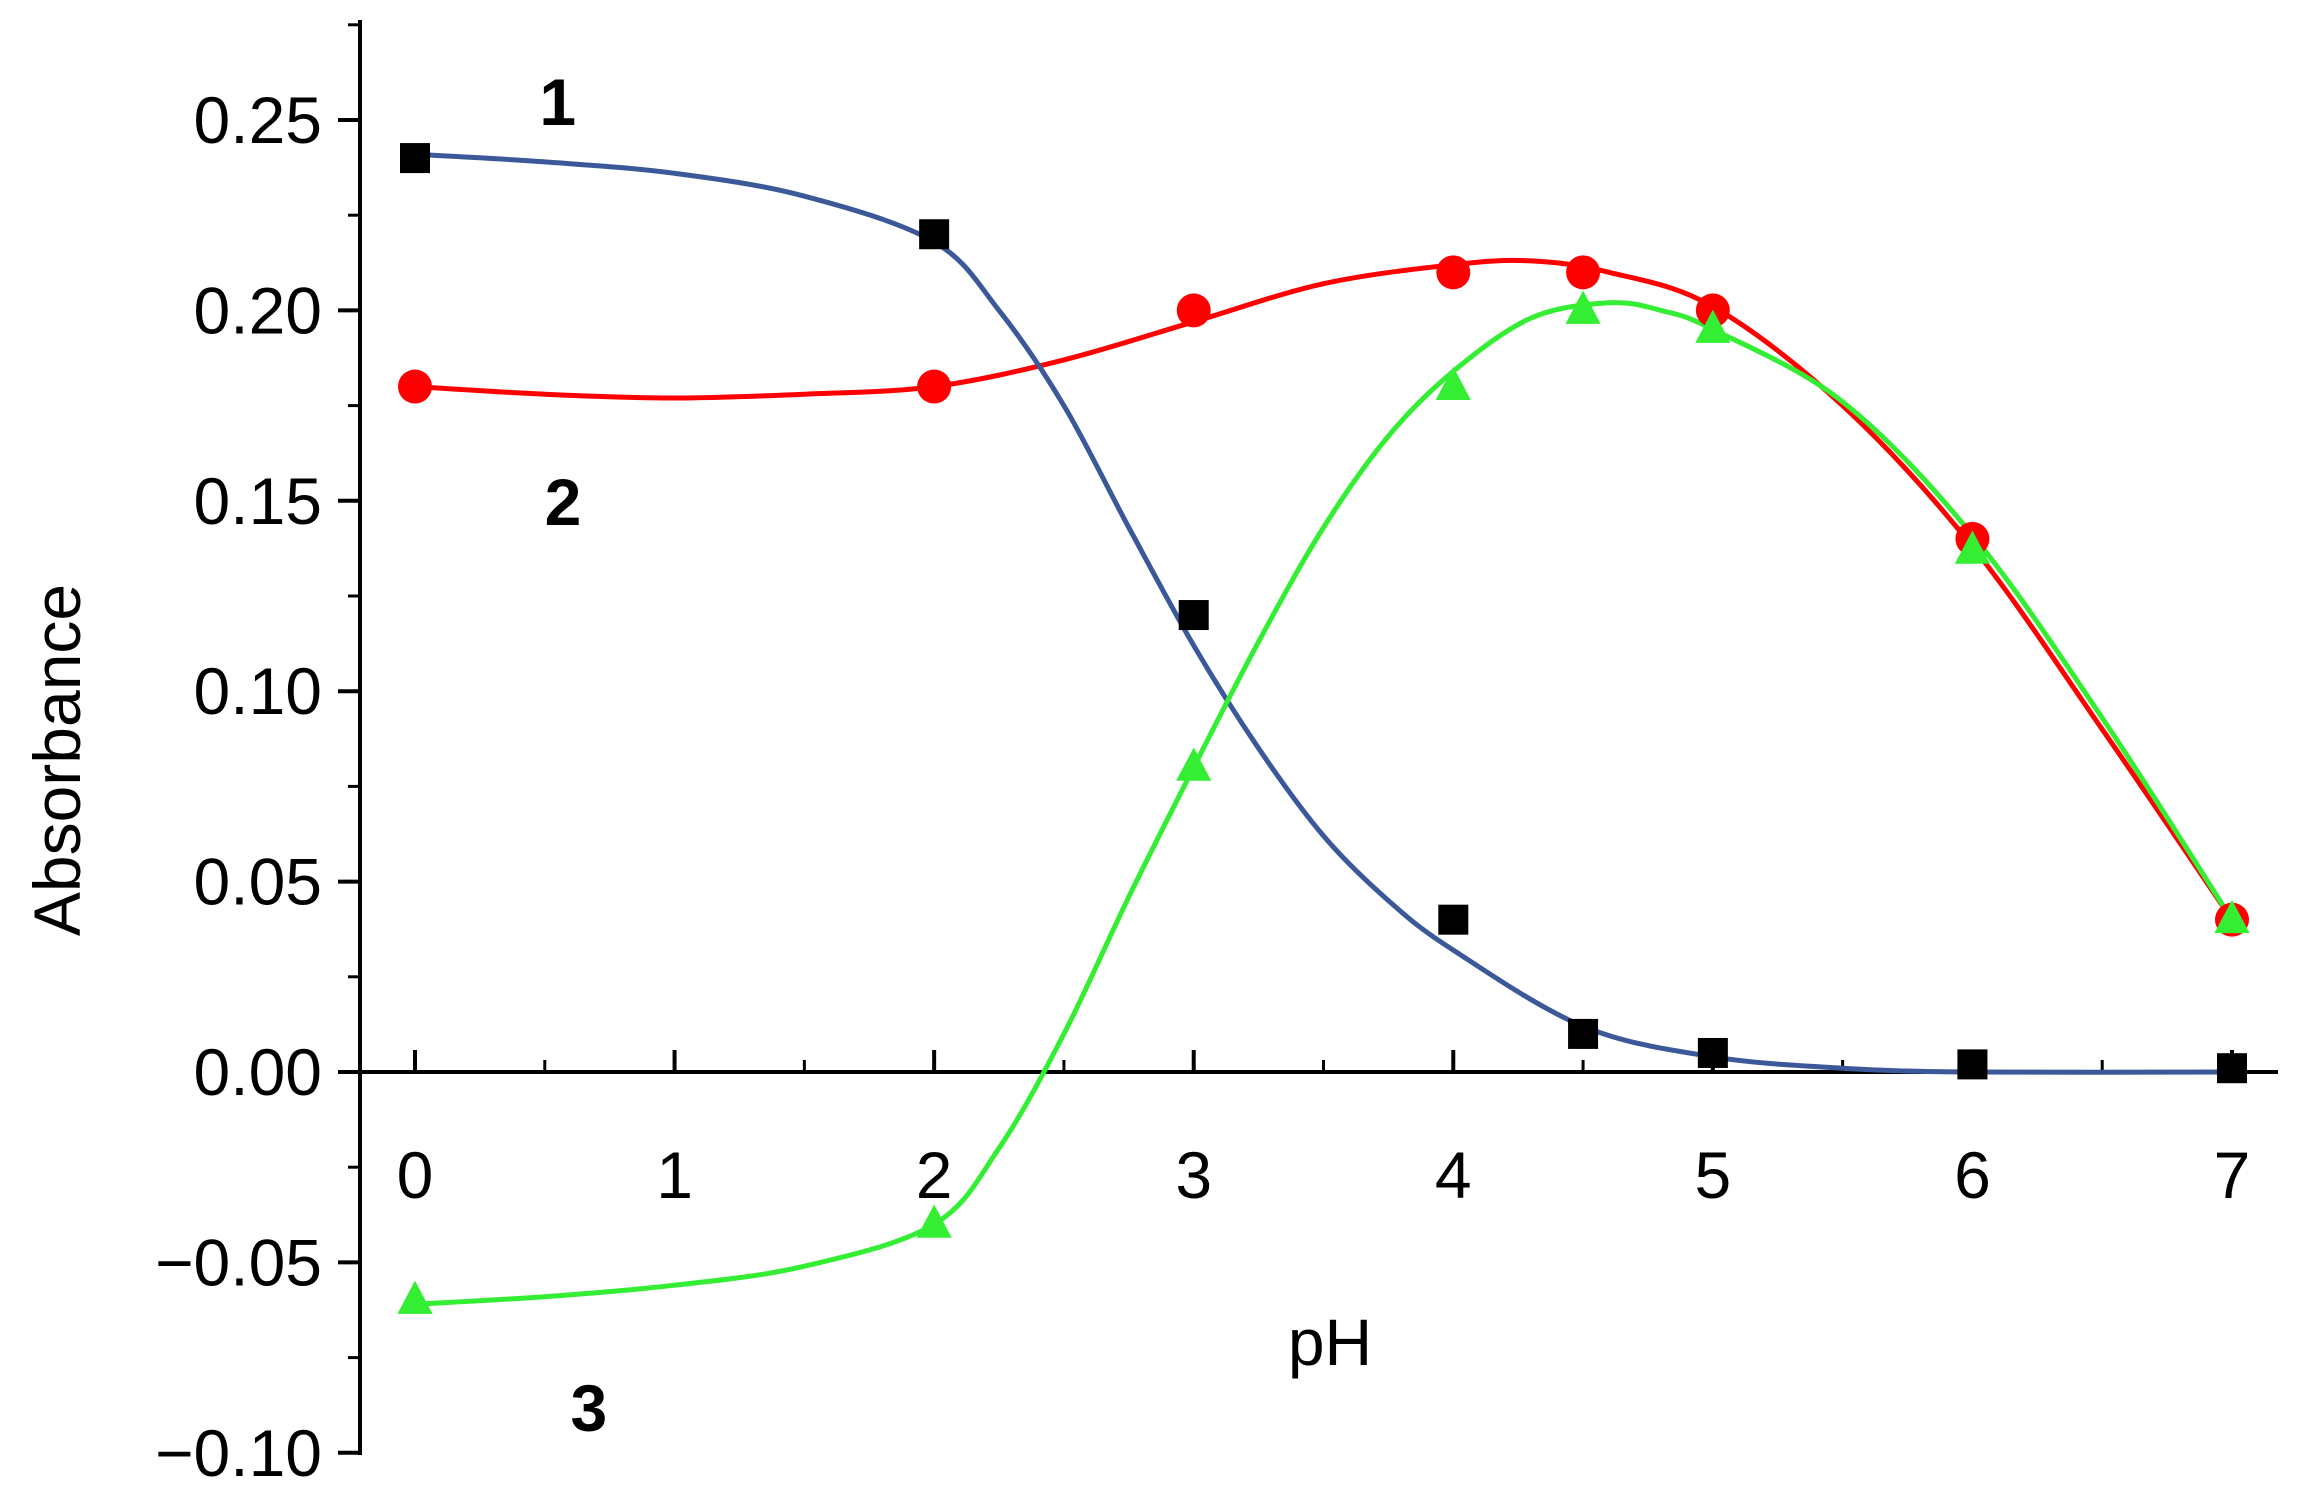 This screenshot has width=2302, height=1511. What do you see at coordinates (57, 760) in the screenshot?
I see `y-axis-title: Absorbance` at bounding box center [57, 760].